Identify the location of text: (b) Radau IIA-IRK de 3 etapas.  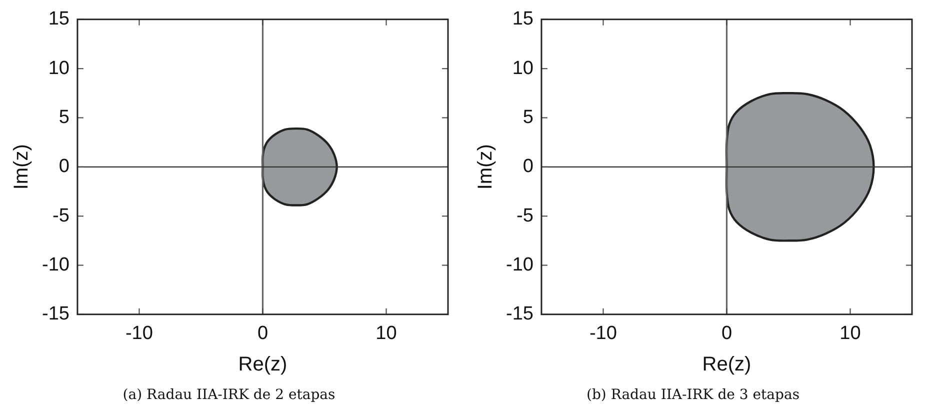
(693, 395).